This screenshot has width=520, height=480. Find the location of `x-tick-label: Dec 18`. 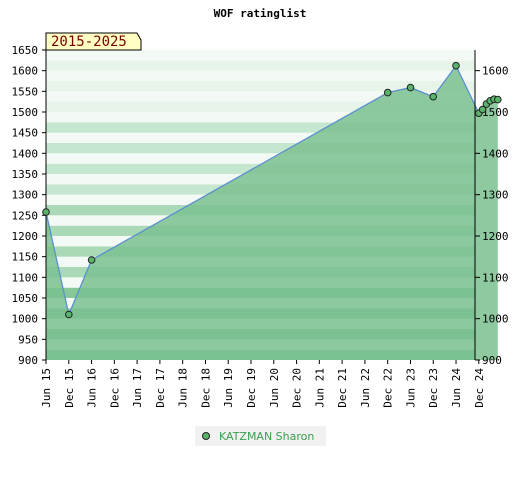

x-tick-label: Dec 18 is located at coordinates (205, 388).